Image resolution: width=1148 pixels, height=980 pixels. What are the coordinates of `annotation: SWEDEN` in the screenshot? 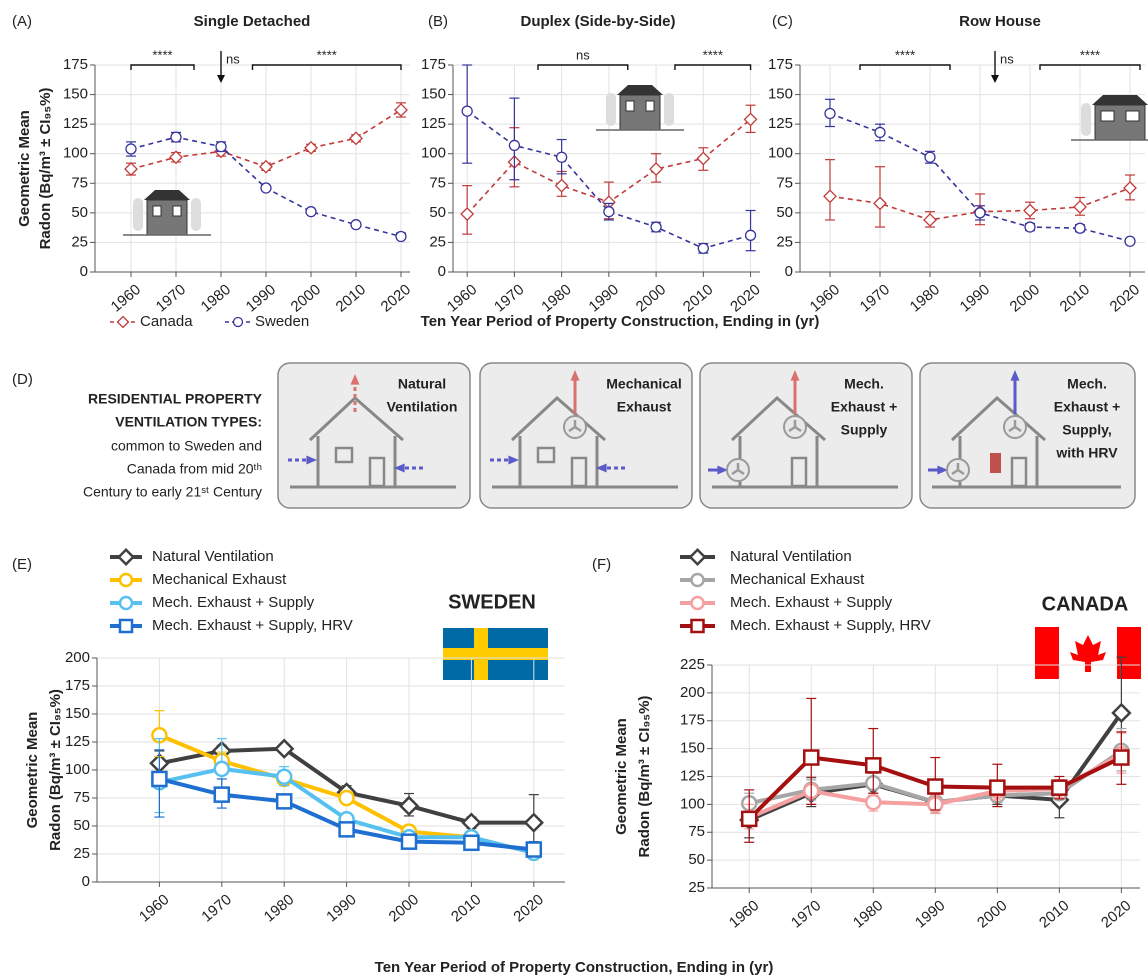 It's located at (492, 602).